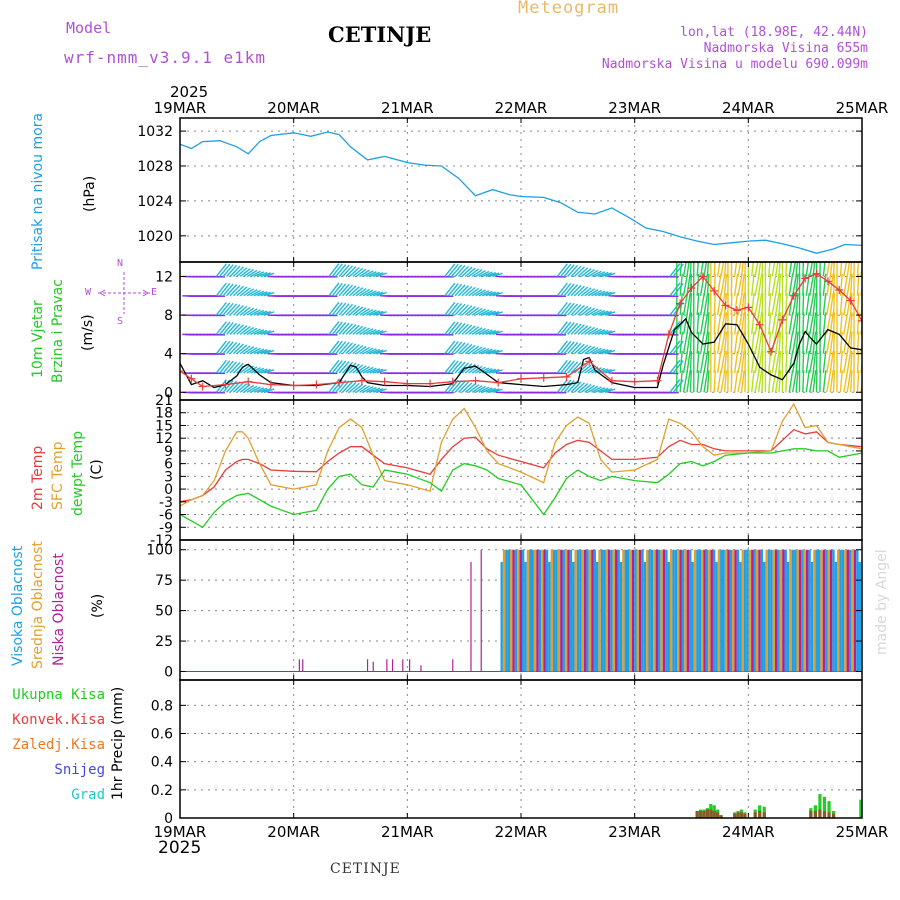  I want to click on precip-ylabel: 1hr Precip, so click(118, 764).